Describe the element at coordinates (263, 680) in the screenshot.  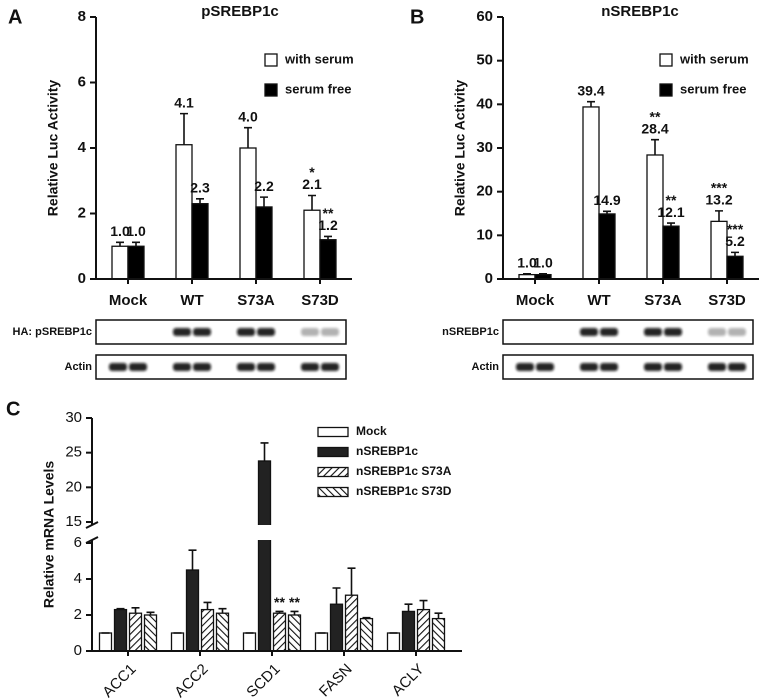
I see `x-tick-label: SCD1` at that location.